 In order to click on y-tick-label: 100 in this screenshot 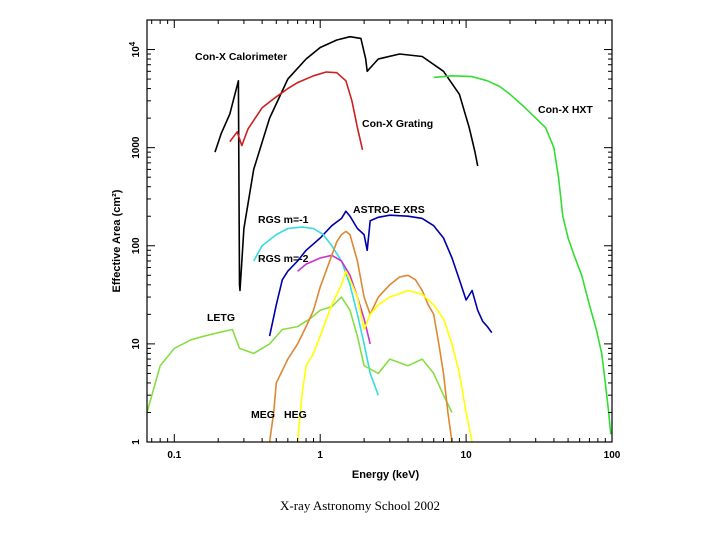, I will do `click(136, 245)`.